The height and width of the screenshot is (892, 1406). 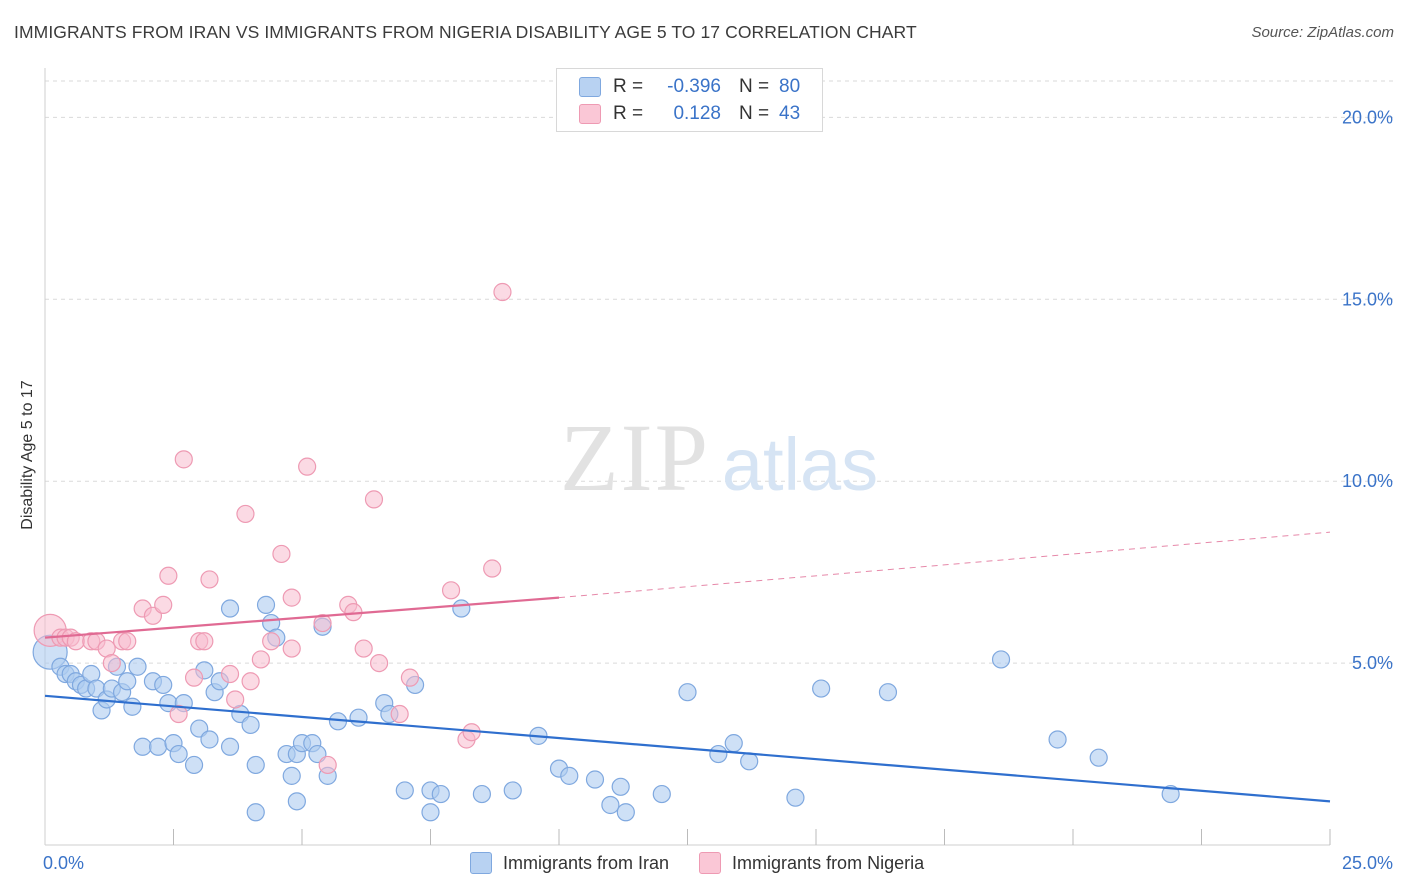 I want to click on y-tick-label: 10.0%, so click(x=1367, y=481).